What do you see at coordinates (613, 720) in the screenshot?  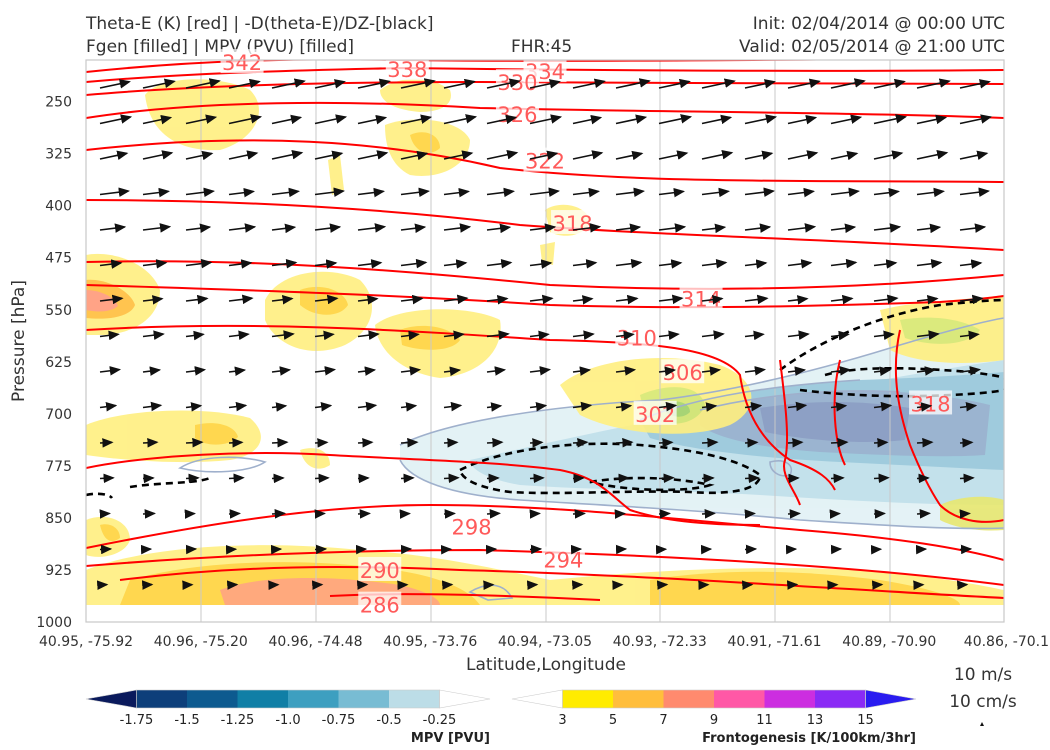 I see `colorbar-tick-label: 5` at bounding box center [613, 720].